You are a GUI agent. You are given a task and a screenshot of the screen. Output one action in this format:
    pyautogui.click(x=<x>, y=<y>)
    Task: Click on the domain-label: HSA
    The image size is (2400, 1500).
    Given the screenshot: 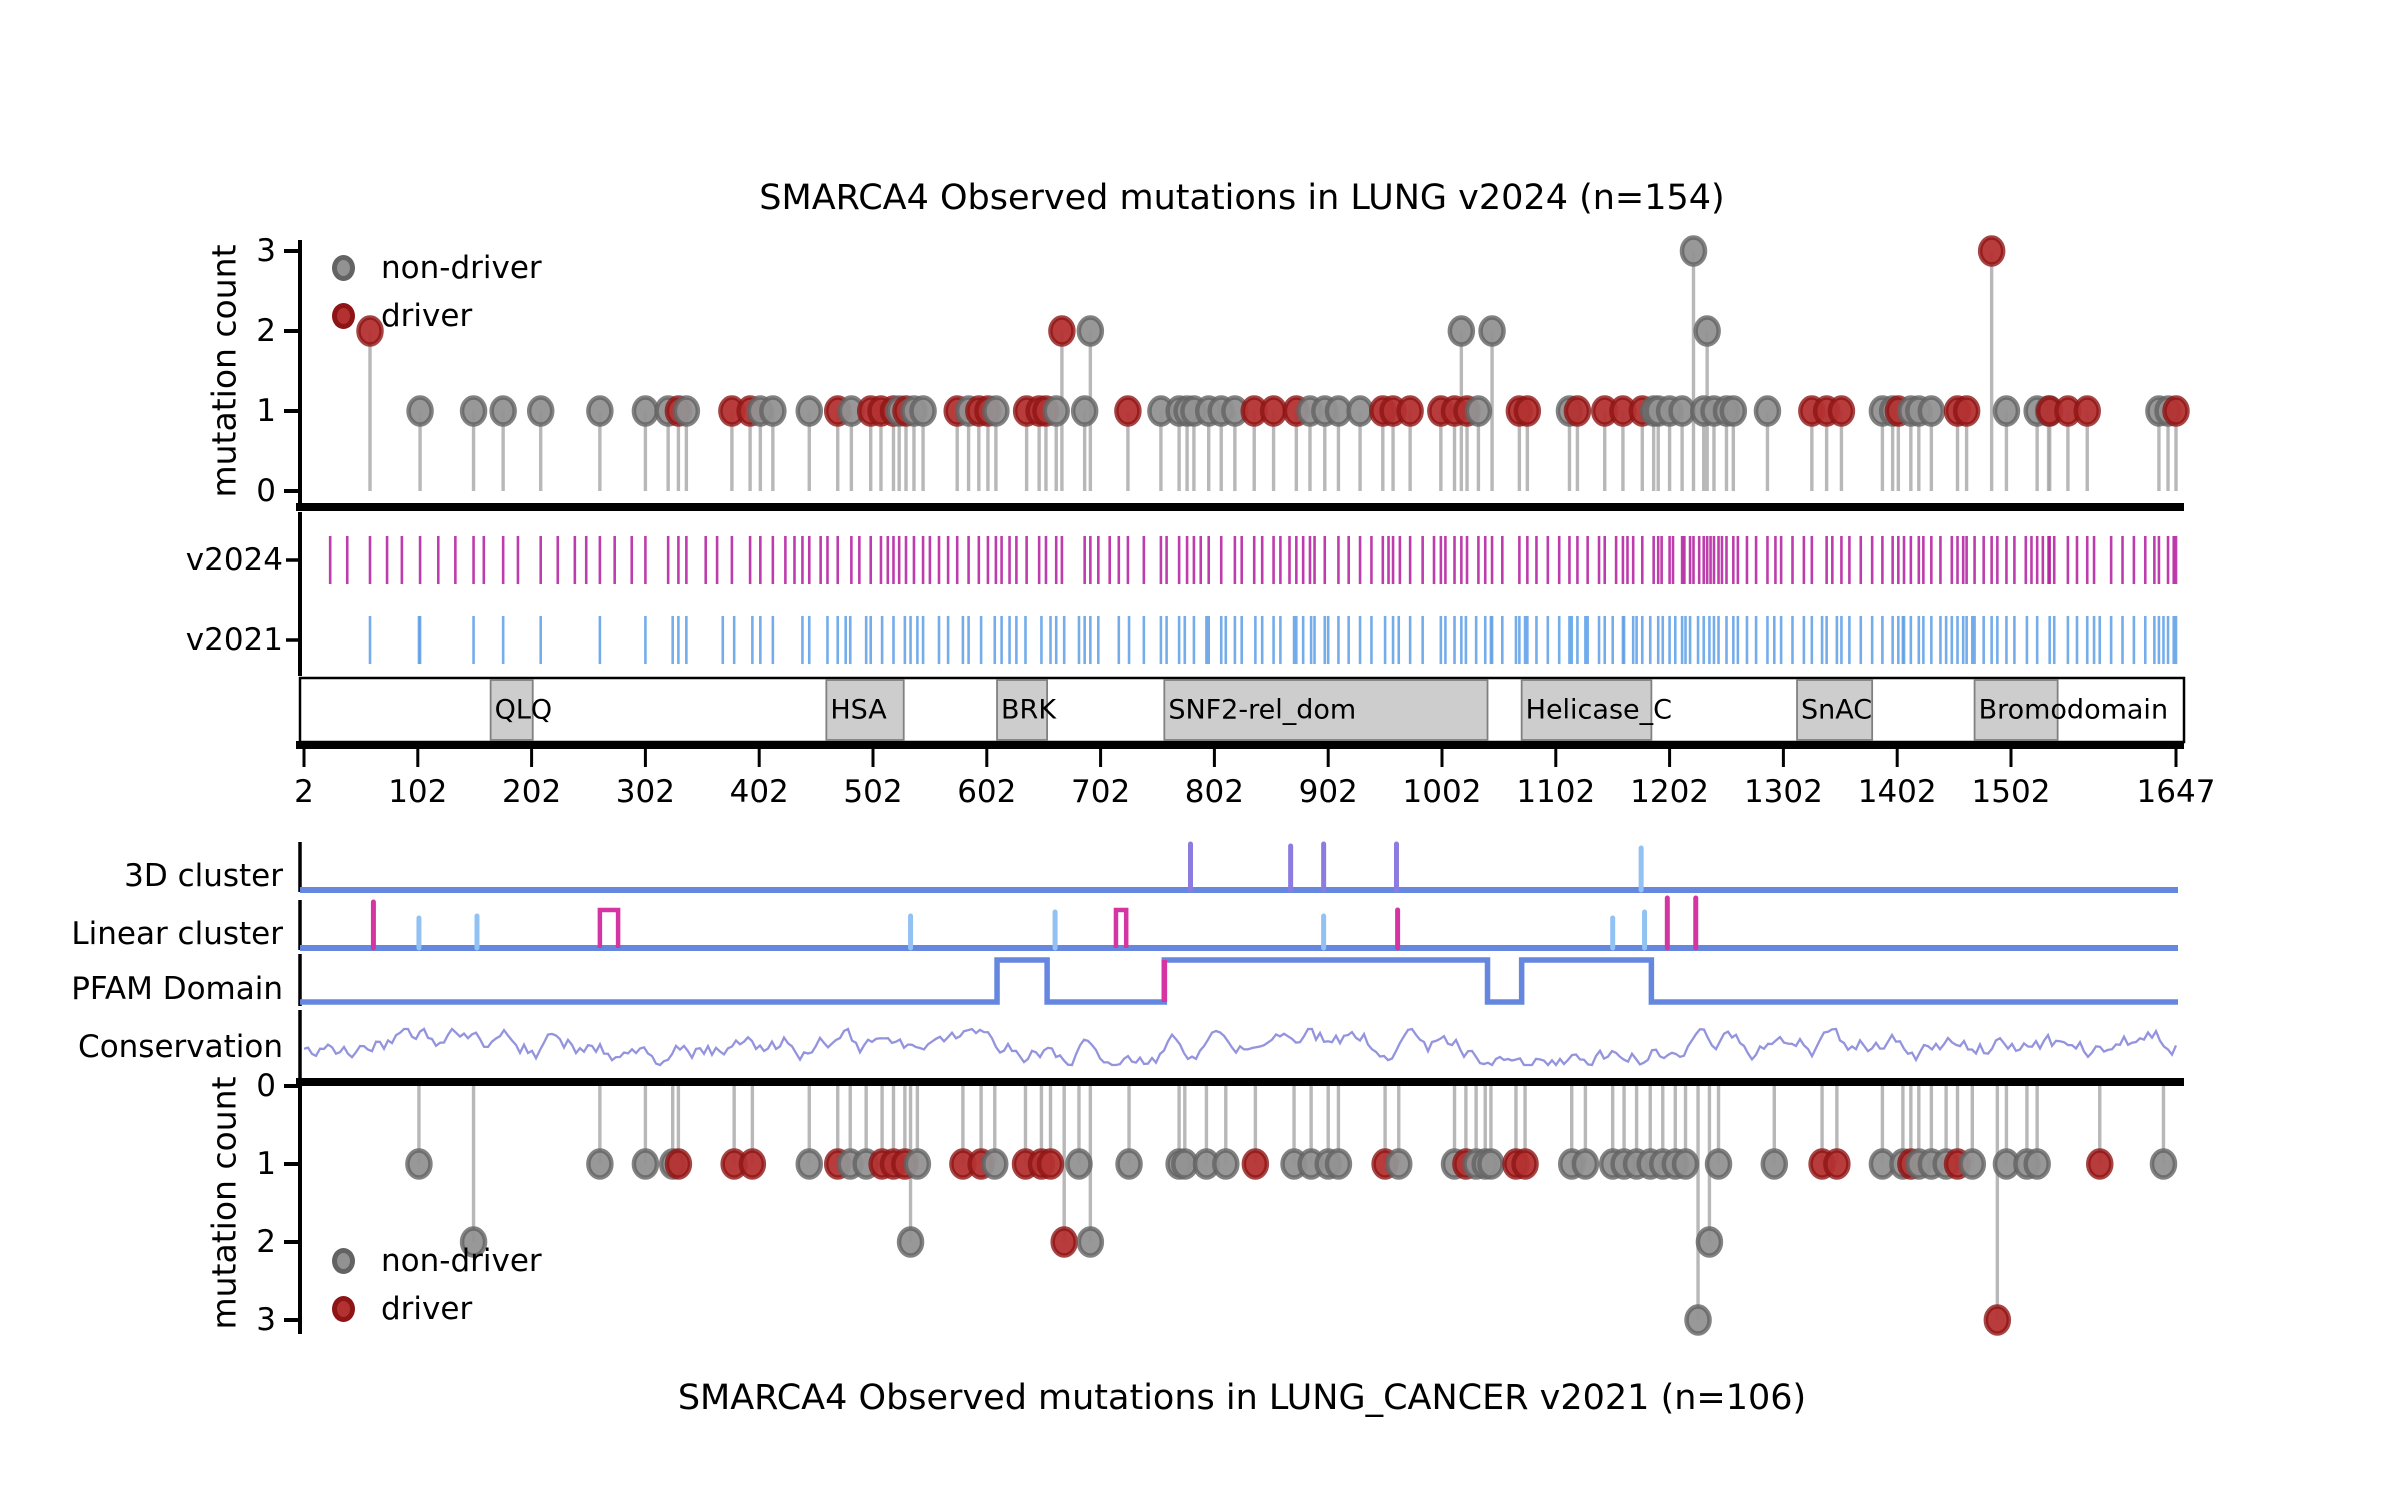 What is the action you would take?
    pyautogui.click(x=858, y=710)
    